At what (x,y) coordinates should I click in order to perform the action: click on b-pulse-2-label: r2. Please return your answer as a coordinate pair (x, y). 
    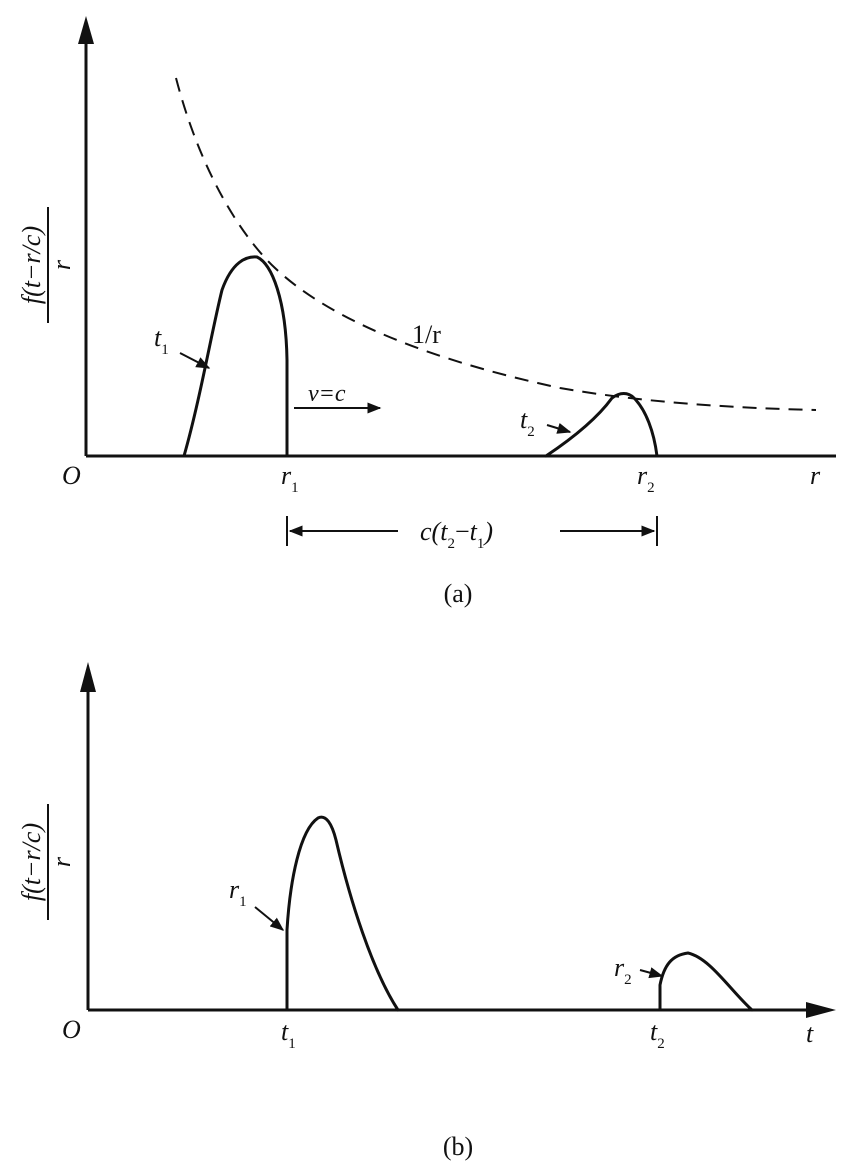
    Looking at the image, I should click on (623, 970).